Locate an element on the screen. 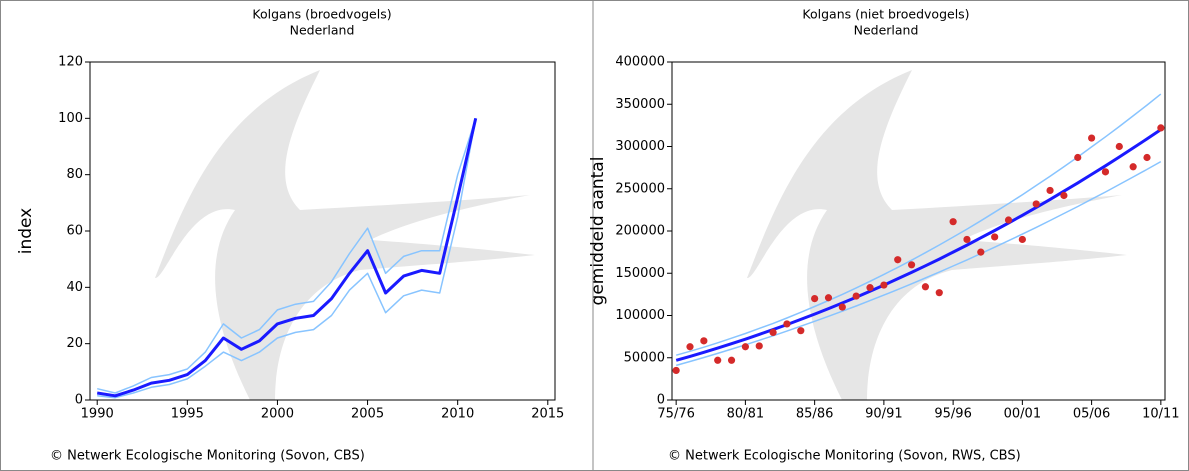 The width and height of the screenshot is (1189, 471). x-tick-label: 90/91 is located at coordinates (883, 414).